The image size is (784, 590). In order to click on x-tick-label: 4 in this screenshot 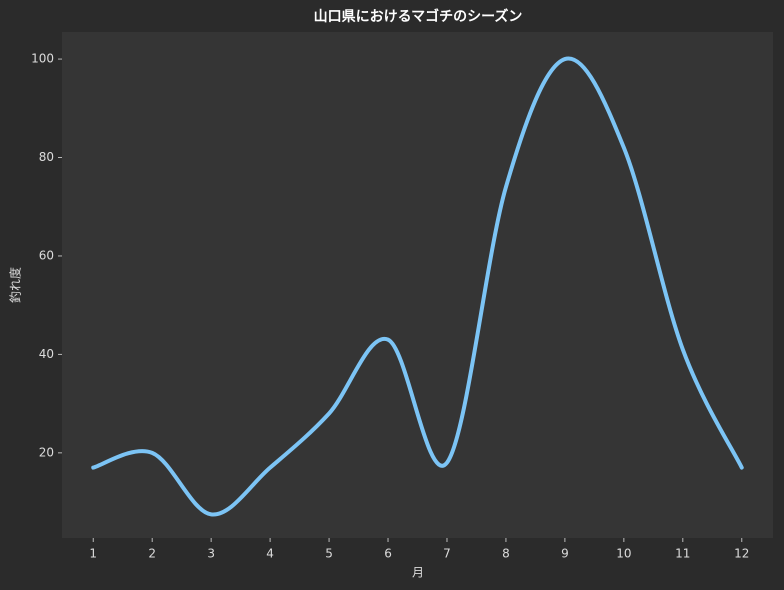, I will do `click(270, 554)`.